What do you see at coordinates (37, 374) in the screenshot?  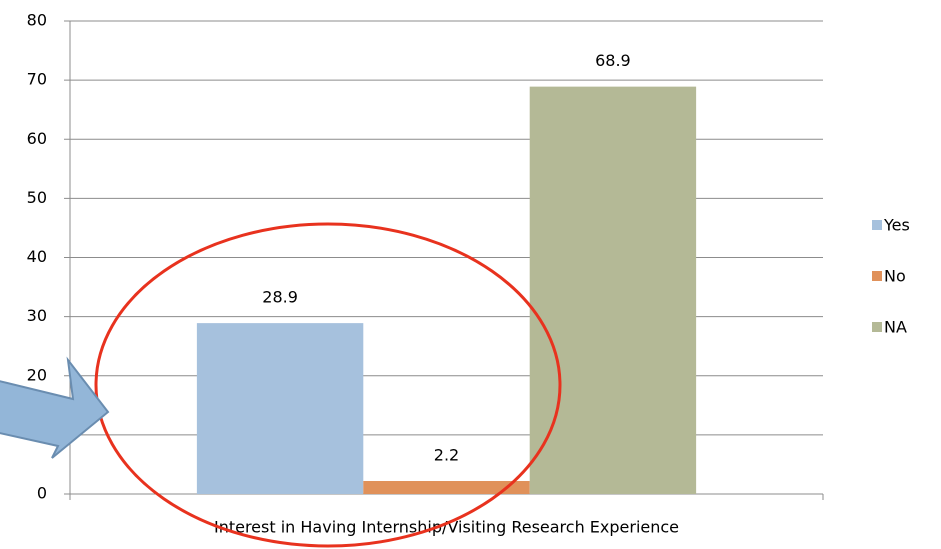 I see `y-tick-label: 20` at bounding box center [37, 374].